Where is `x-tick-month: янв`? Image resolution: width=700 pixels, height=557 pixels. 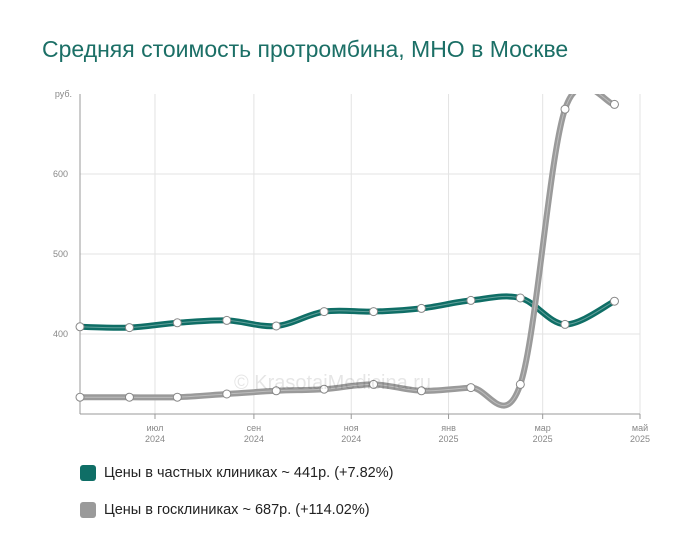
x-tick-month: янв is located at coordinates (448, 428).